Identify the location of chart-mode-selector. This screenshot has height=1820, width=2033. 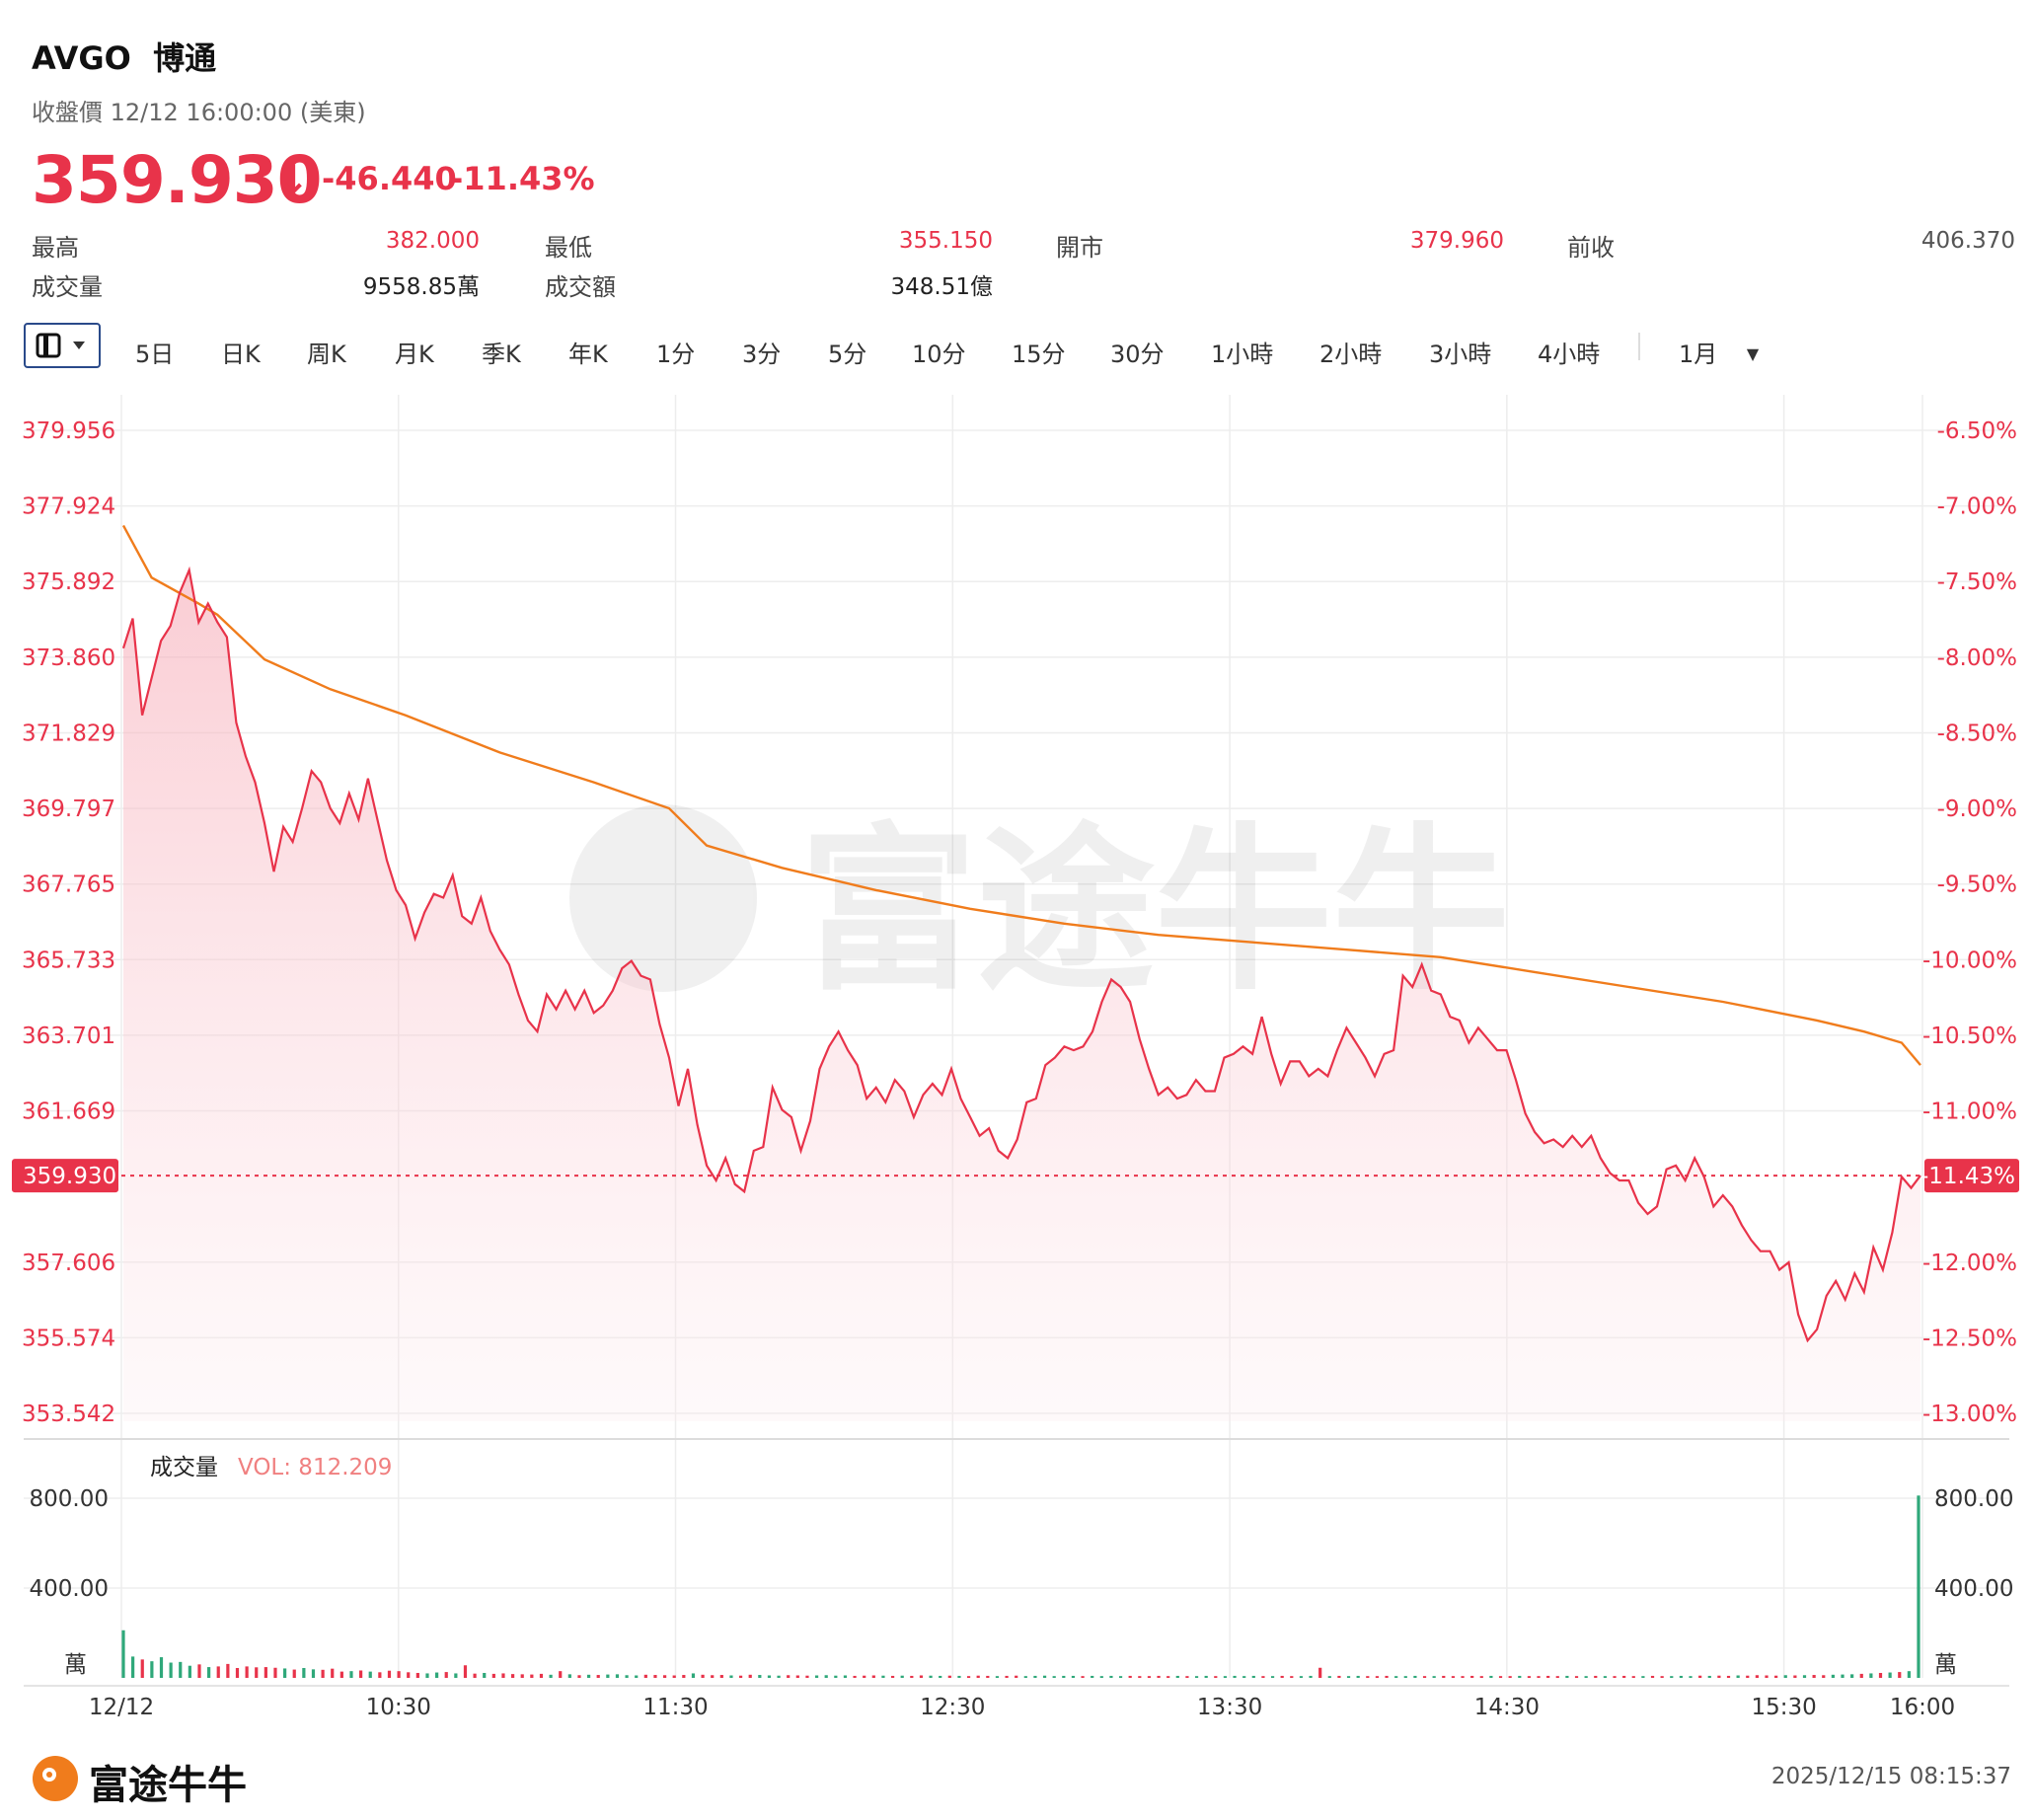
(62, 345).